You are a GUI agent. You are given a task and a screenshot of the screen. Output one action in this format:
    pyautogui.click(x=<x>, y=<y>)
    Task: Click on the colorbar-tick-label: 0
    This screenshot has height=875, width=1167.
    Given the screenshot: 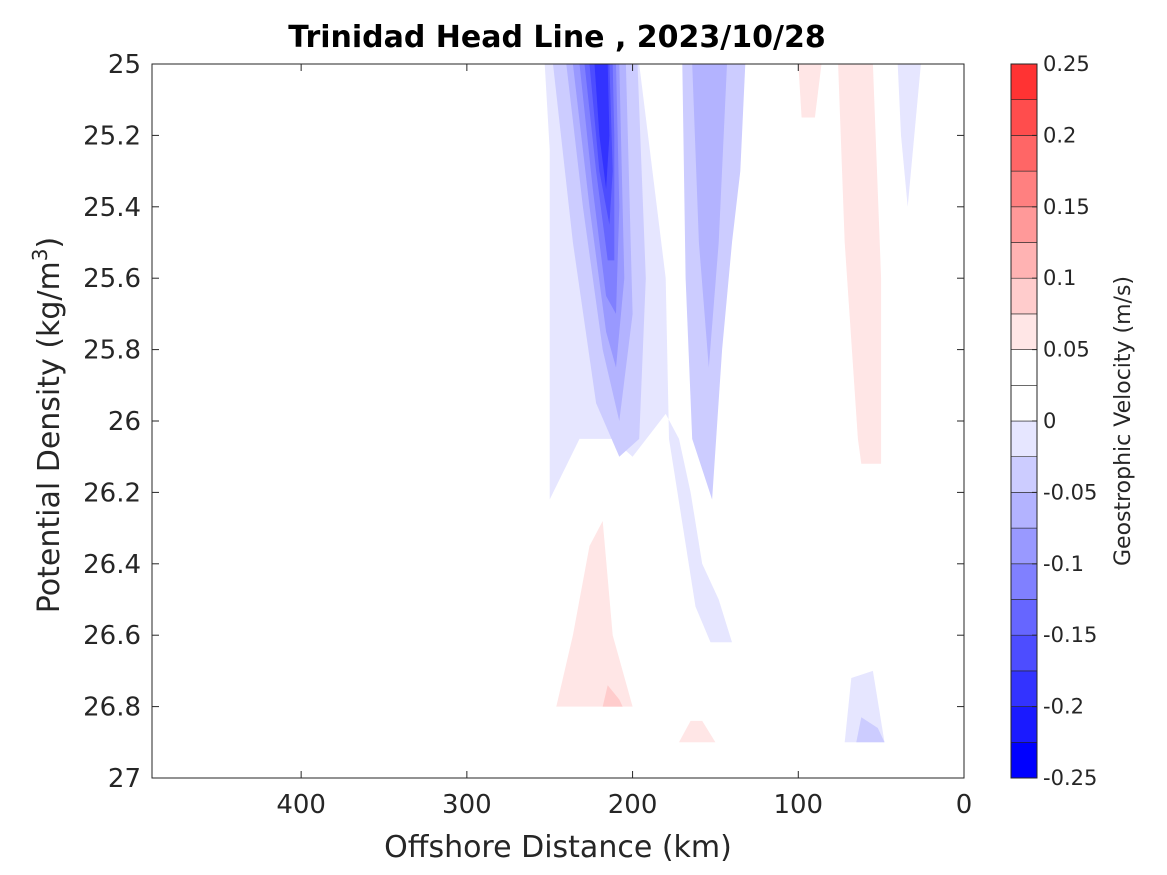 What is the action you would take?
    pyautogui.click(x=1049, y=421)
    